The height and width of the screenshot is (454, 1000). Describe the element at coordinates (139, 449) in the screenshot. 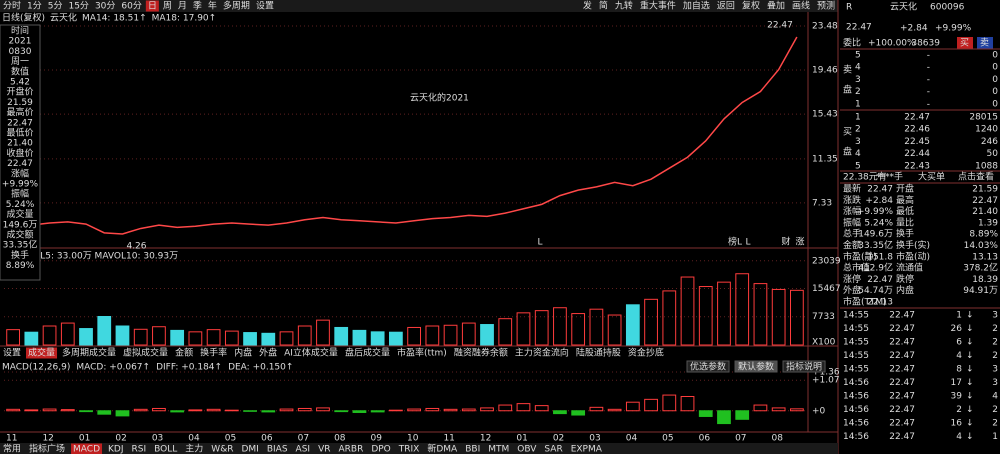

I see `indicator-tab: RSI` at that location.